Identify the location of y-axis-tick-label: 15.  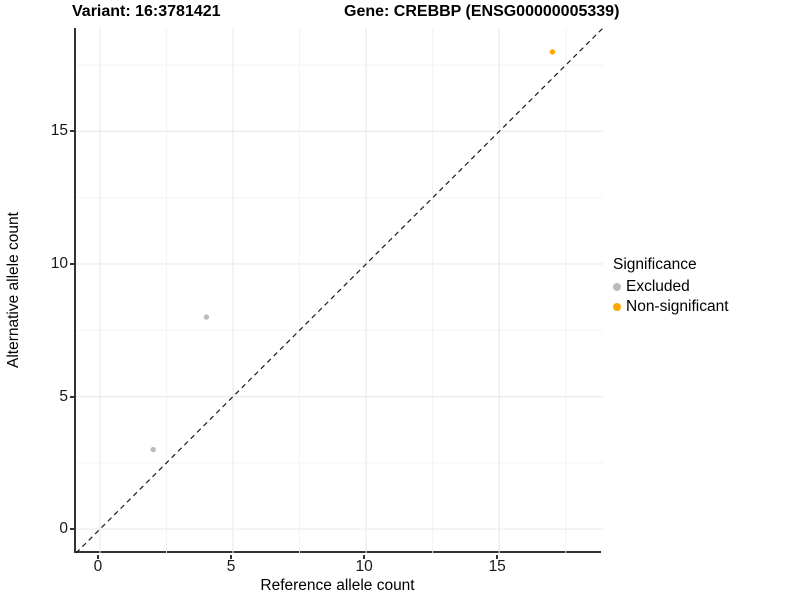
(59, 131).